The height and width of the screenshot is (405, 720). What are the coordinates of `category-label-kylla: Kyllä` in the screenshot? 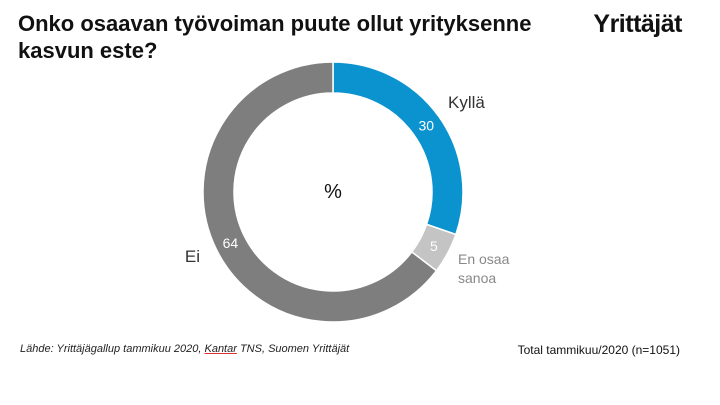 It's located at (466, 102).